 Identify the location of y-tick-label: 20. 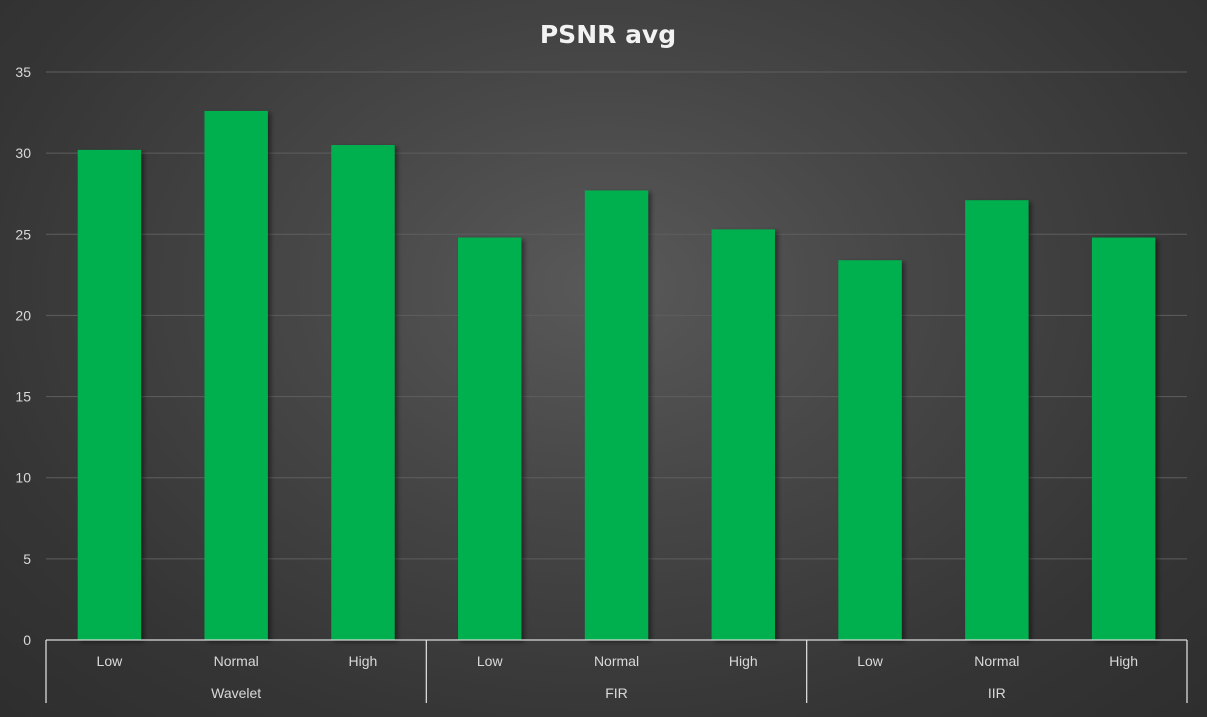
(23, 315).